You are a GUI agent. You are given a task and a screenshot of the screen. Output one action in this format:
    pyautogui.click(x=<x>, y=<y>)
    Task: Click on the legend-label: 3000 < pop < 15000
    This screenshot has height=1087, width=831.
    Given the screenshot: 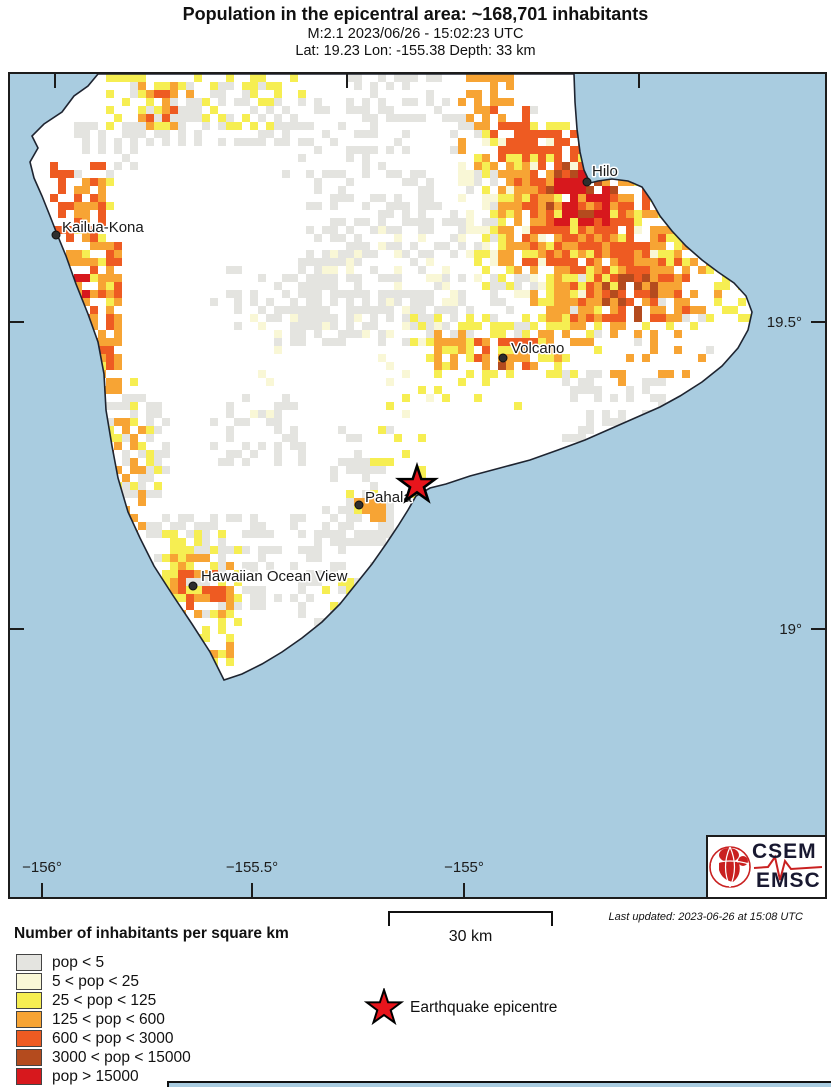 What is the action you would take?
    pyautogui.click(x=121, y=1057)
    